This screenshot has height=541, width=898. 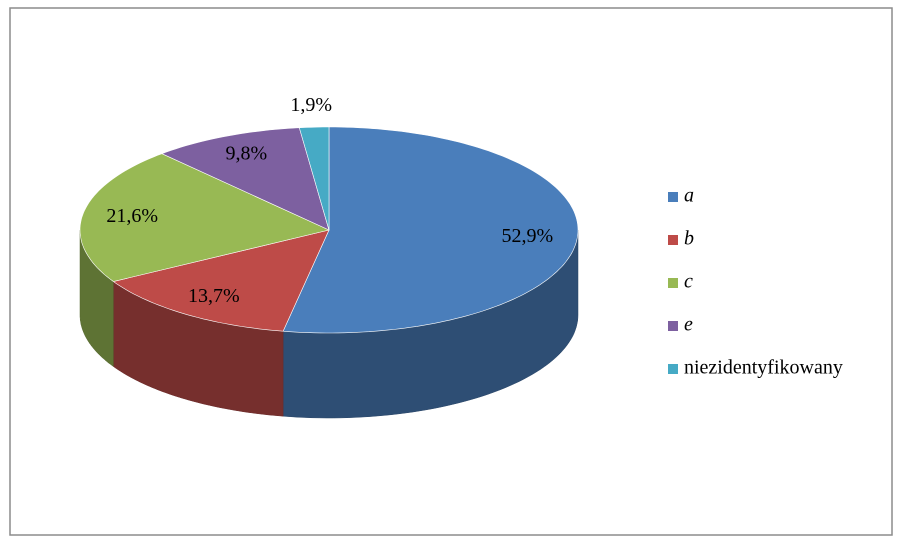 What do you see at coordinates (247, 154) in the screenshot?
I see `data-label: 9,8%` at bounding box center [247, 154].